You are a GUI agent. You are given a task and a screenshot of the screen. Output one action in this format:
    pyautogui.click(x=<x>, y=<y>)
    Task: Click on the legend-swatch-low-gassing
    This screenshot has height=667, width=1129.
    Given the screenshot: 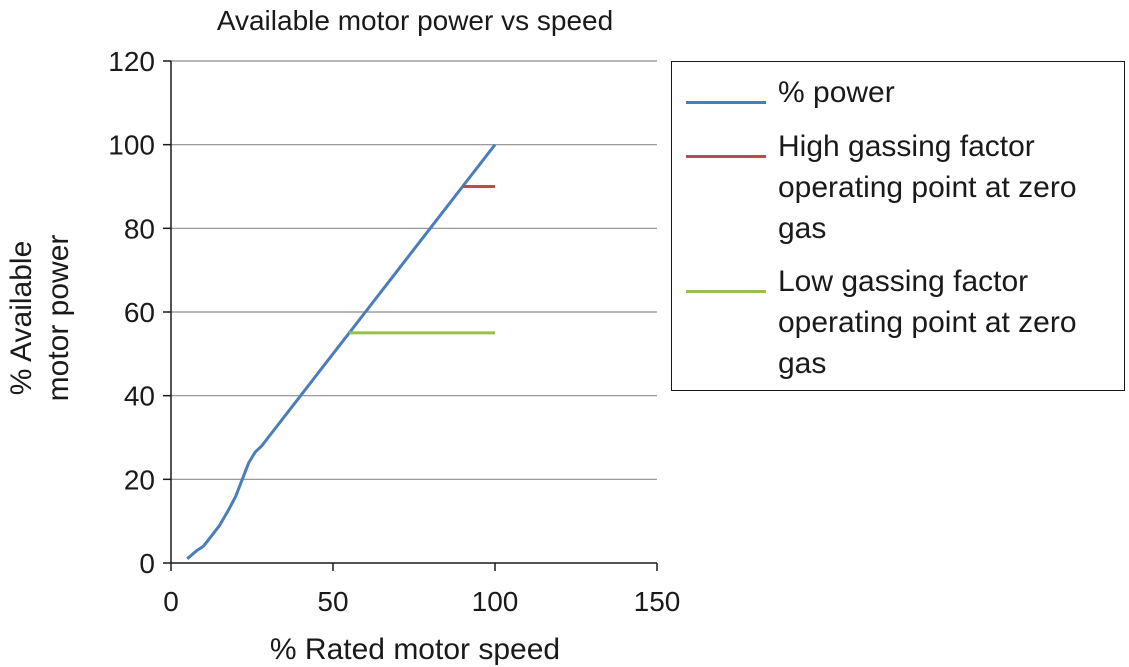 What is the action you would take?
    pyautogui.click(x=726, y=291)
    